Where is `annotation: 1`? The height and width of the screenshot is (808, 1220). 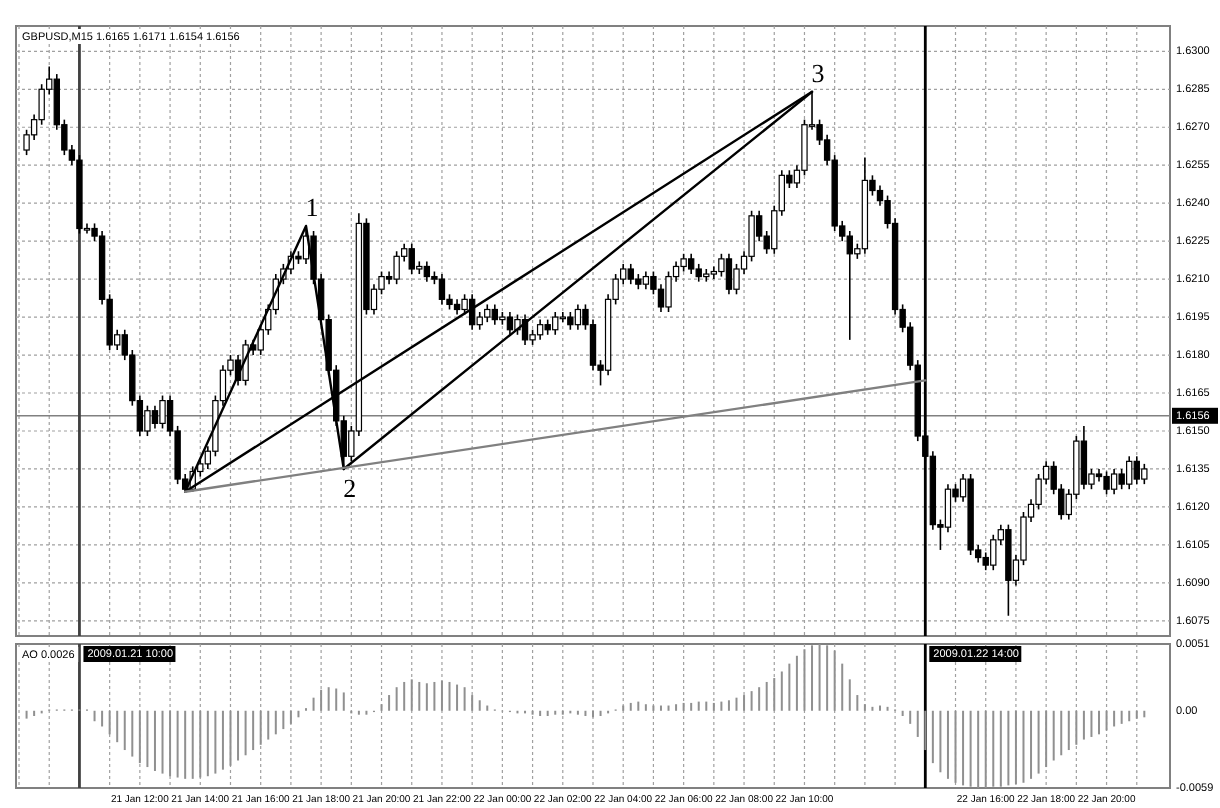
annotation: 1 is located at coordinates (312, 206).